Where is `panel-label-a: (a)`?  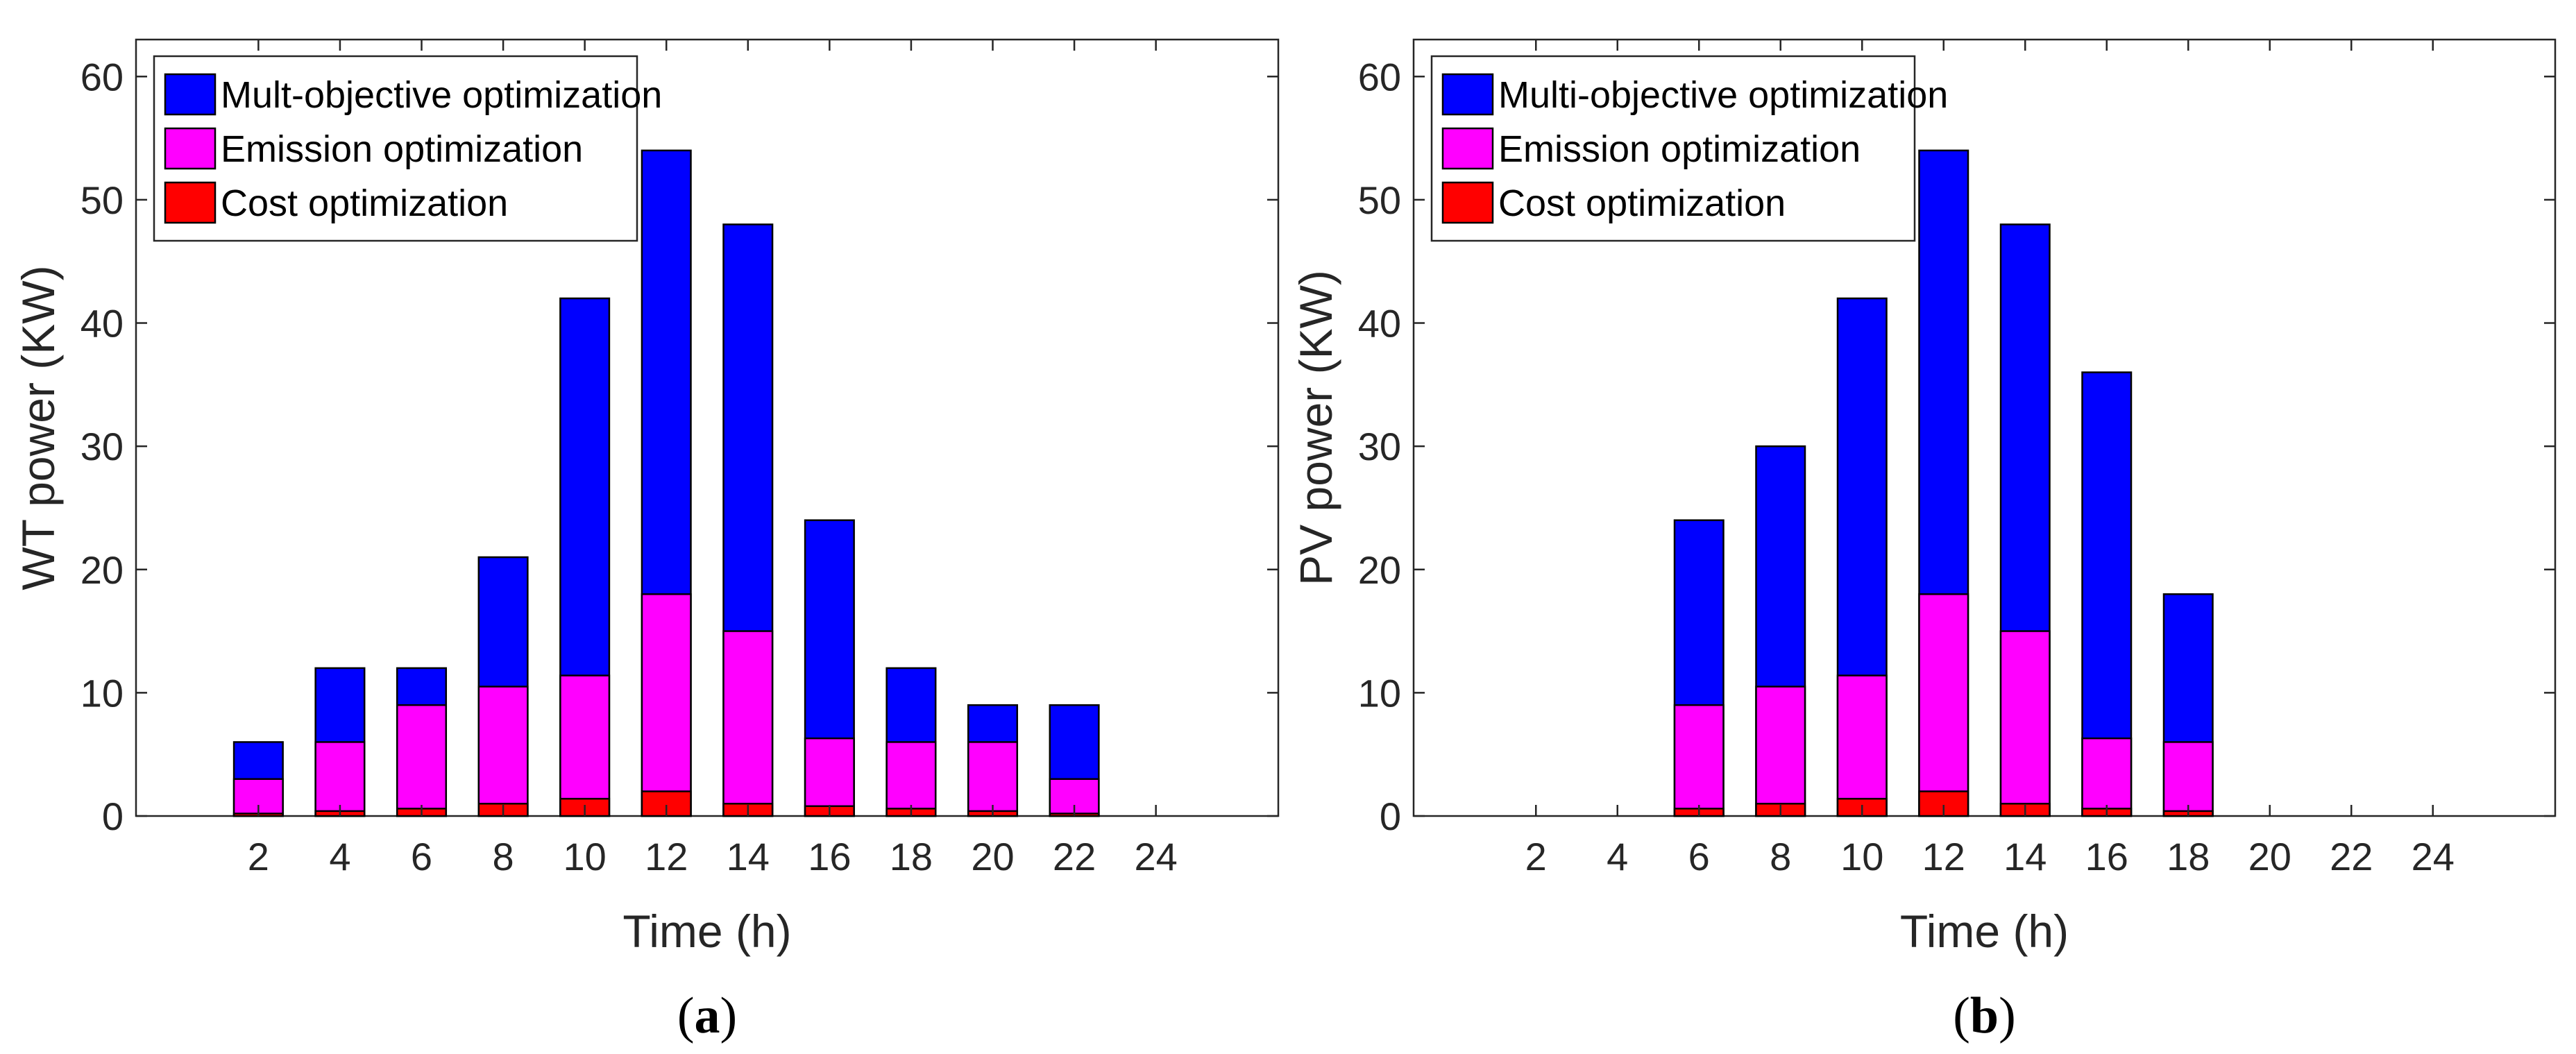
panel-label-a: (a) is located at coordinates (707, 1015).